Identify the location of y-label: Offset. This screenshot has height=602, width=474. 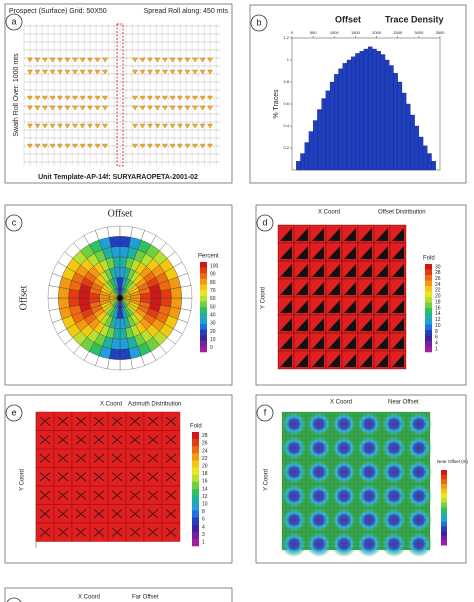
(23, 297).